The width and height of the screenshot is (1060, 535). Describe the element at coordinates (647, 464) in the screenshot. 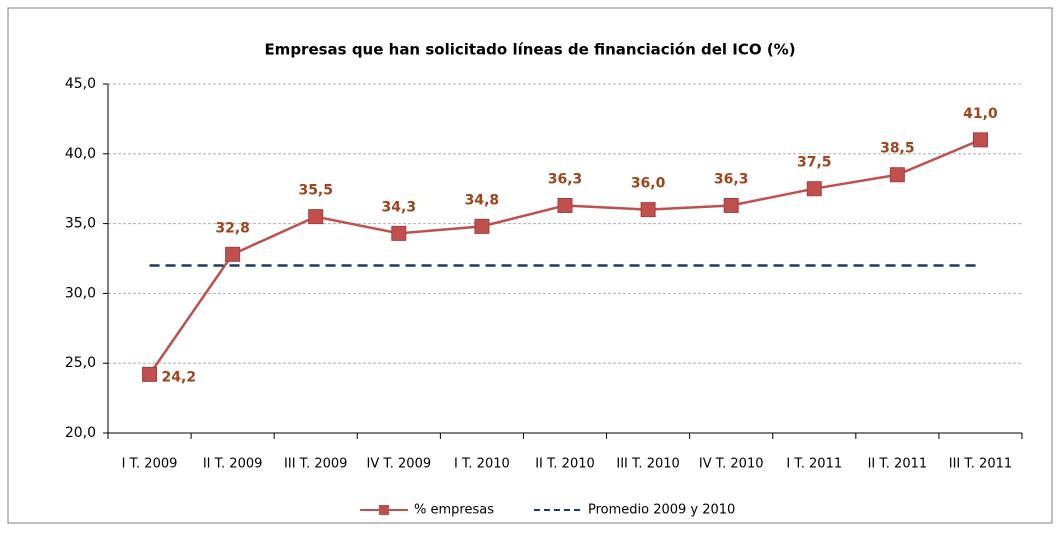

I see `x-tick-label: III T. 2010` at that location.